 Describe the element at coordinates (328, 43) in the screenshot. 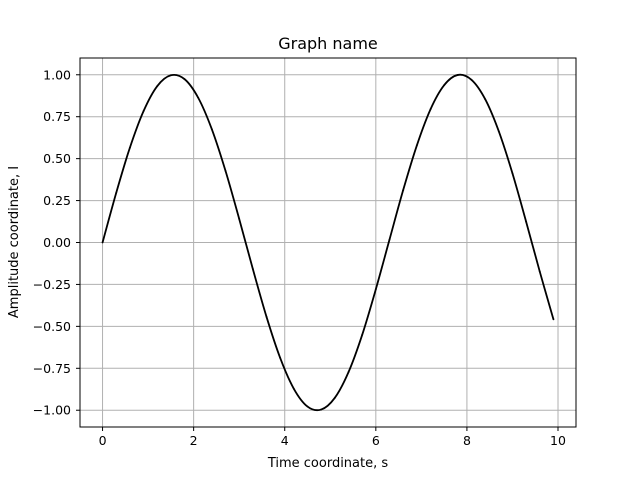

I see `chart-title: Graph name` at that location.